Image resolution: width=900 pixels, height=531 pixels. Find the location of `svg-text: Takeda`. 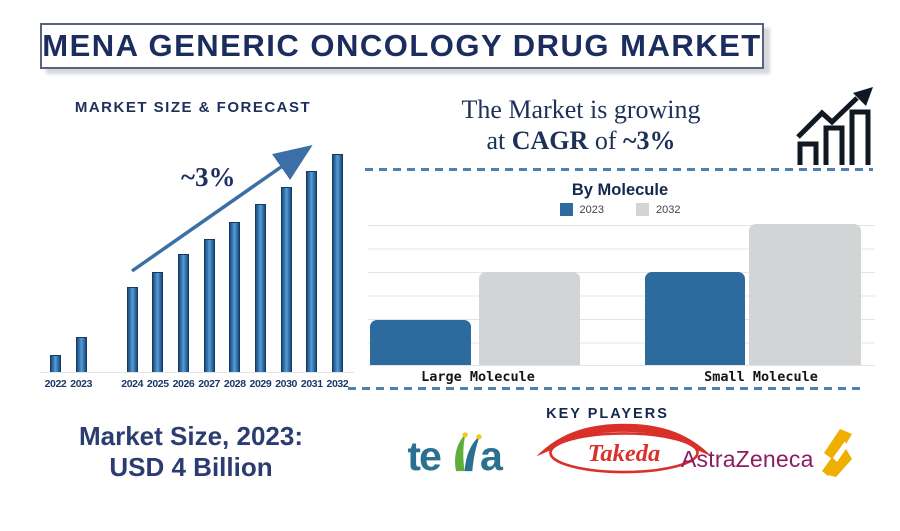

svg-text: Takeda is located at coordinates (624, 453).